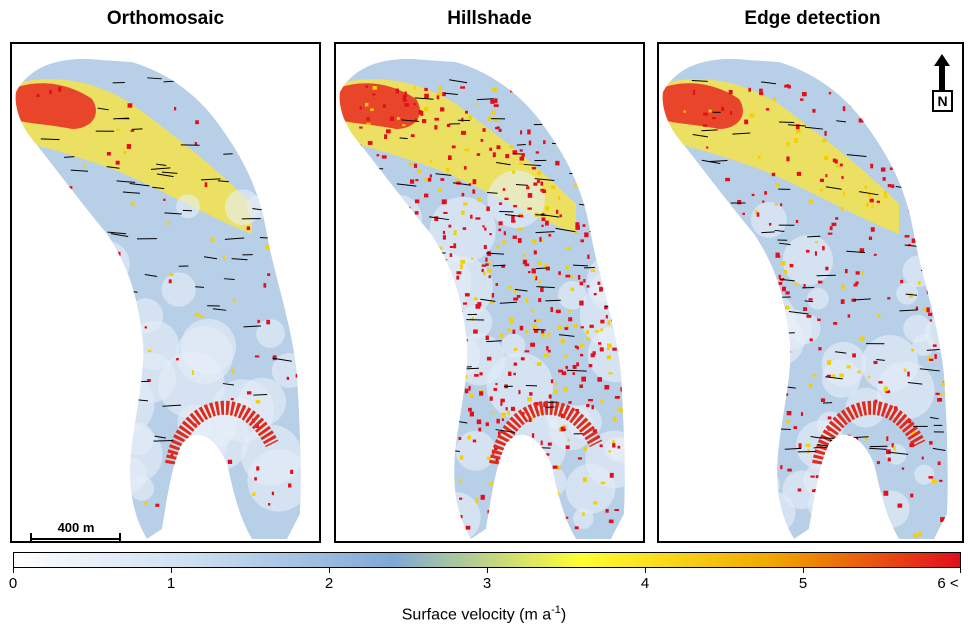 The height and width of the screenshot is (628, 968). Describe the element at coordinates (329, 583) in the screenshot. I see `colorbar-tick-label: 2` at that location.